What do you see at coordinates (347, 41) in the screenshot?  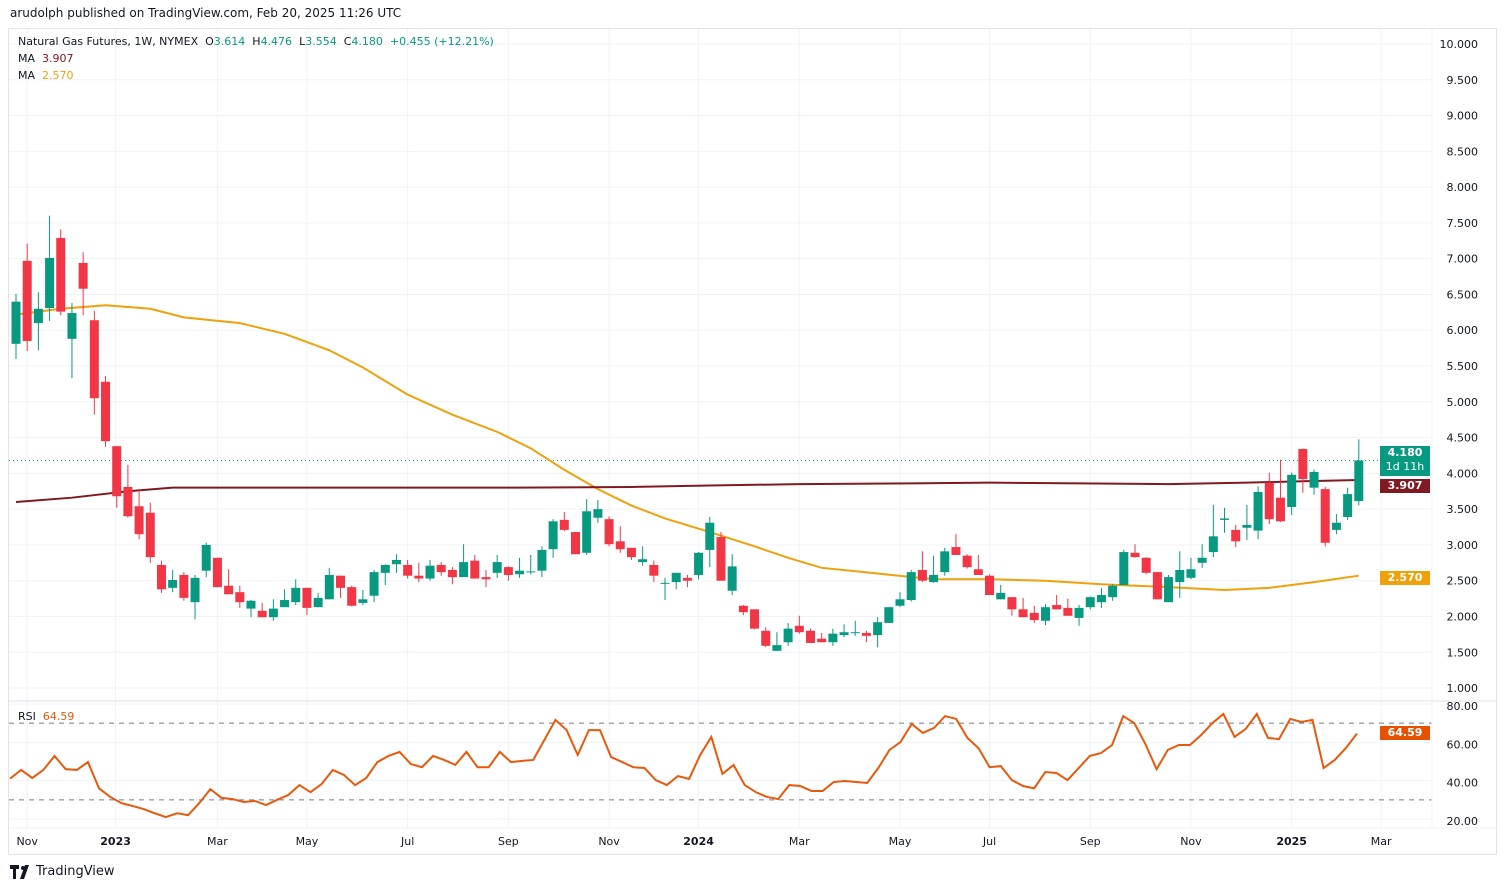 I see `legend-c-label: C` at bounding box center [347, 41].